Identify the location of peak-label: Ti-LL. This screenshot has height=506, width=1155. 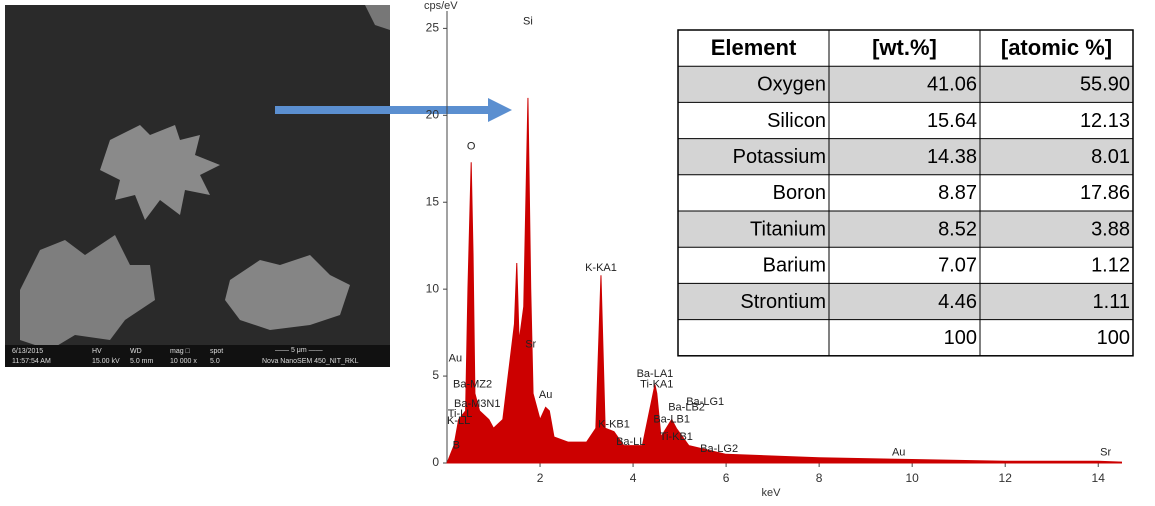
(460, 414).